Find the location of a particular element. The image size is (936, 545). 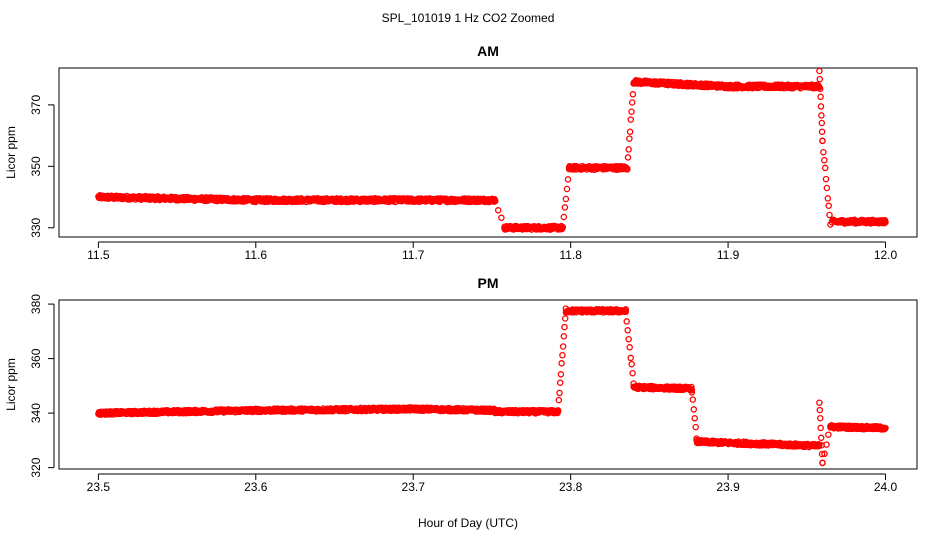

panel-title: PM is located at coordinates (488, 283).